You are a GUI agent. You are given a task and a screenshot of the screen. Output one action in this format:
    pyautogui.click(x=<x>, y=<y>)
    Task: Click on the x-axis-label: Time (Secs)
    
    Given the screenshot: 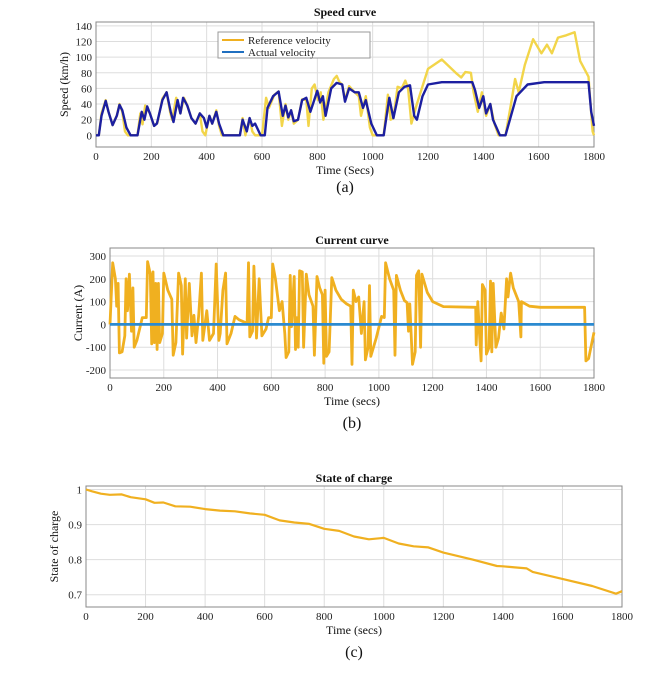 What is the action you would take?
    pyautogui.click(x=345, y=170)
    